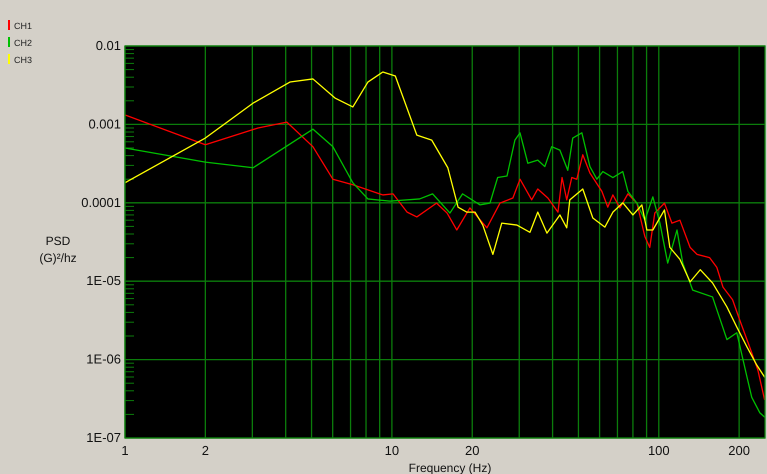 The width and height of the screenshot is (767, 474). I want to click on y-tick-label: 0.01, so click(108, 45).